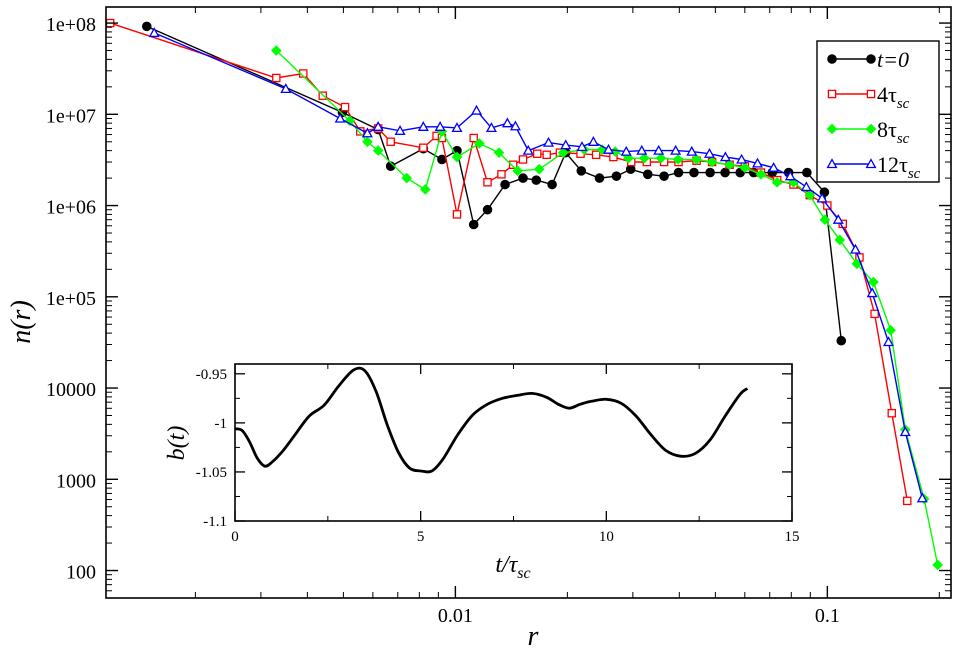  Describe the element at coordinates (512, 567) in the screenshot. I see `inset-x-axis-label: t/τsc` at that location.